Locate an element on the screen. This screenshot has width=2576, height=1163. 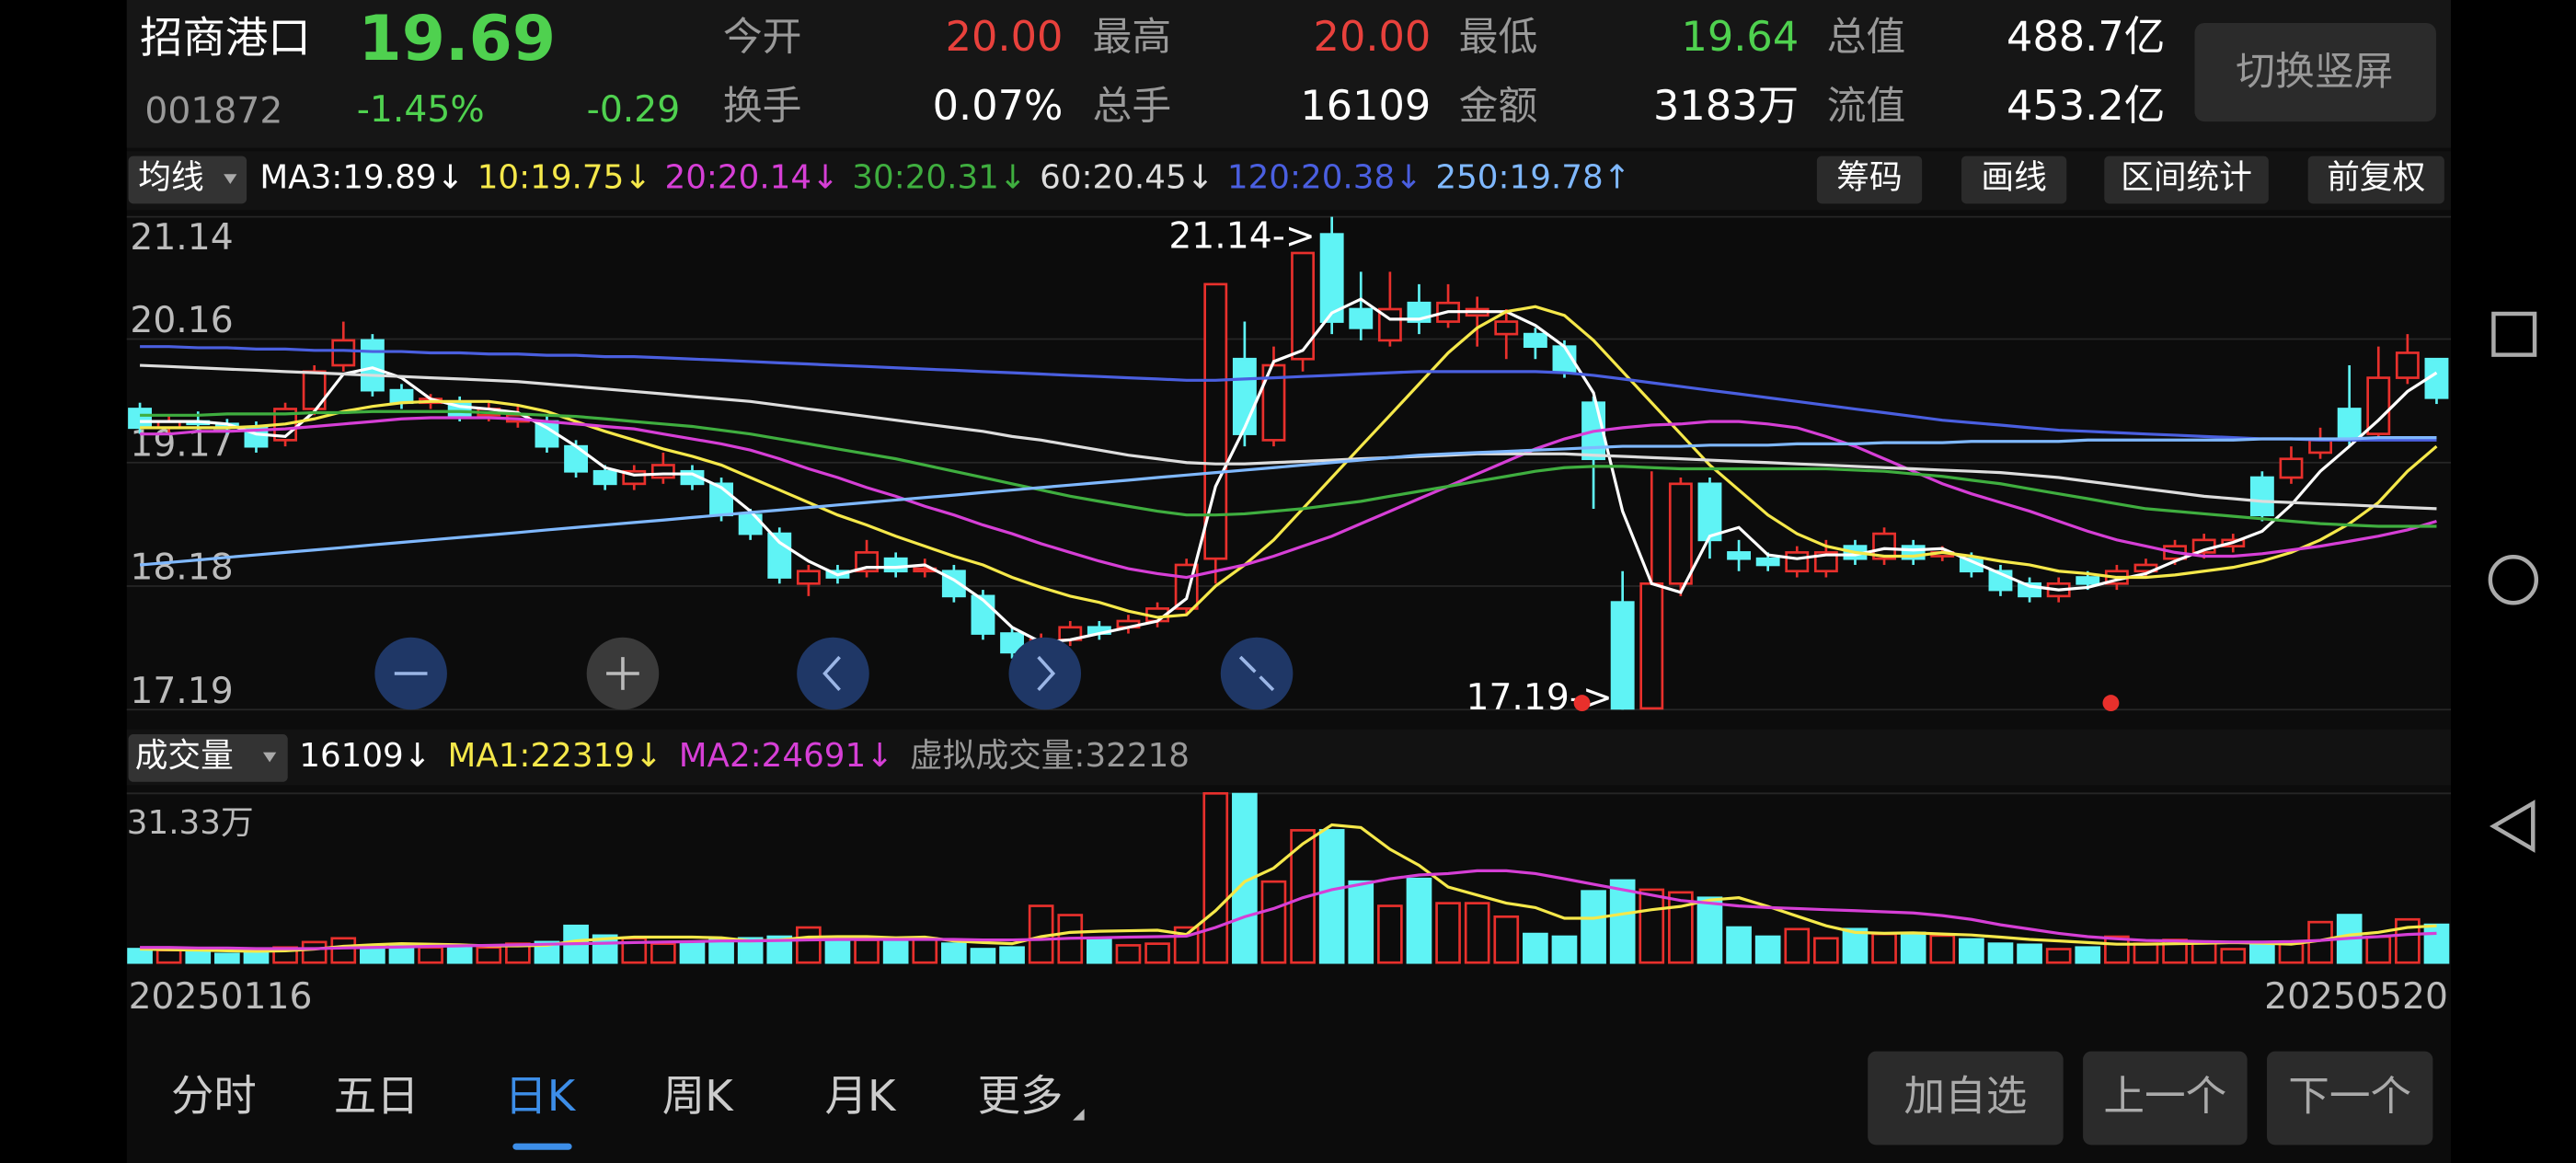
tab: 周K is located at coordinates (698, 1096).